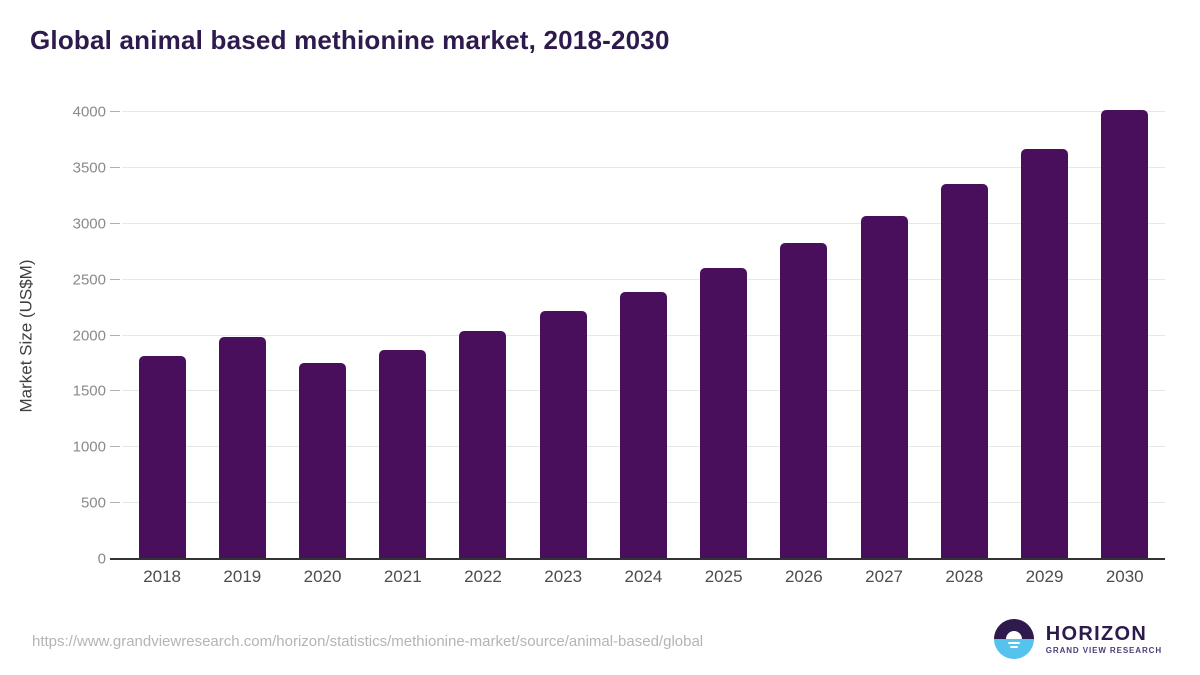 This screenshot has height=675, width=1200. I want to click on x-tick-label-2021: 2021, so click(402, 576).